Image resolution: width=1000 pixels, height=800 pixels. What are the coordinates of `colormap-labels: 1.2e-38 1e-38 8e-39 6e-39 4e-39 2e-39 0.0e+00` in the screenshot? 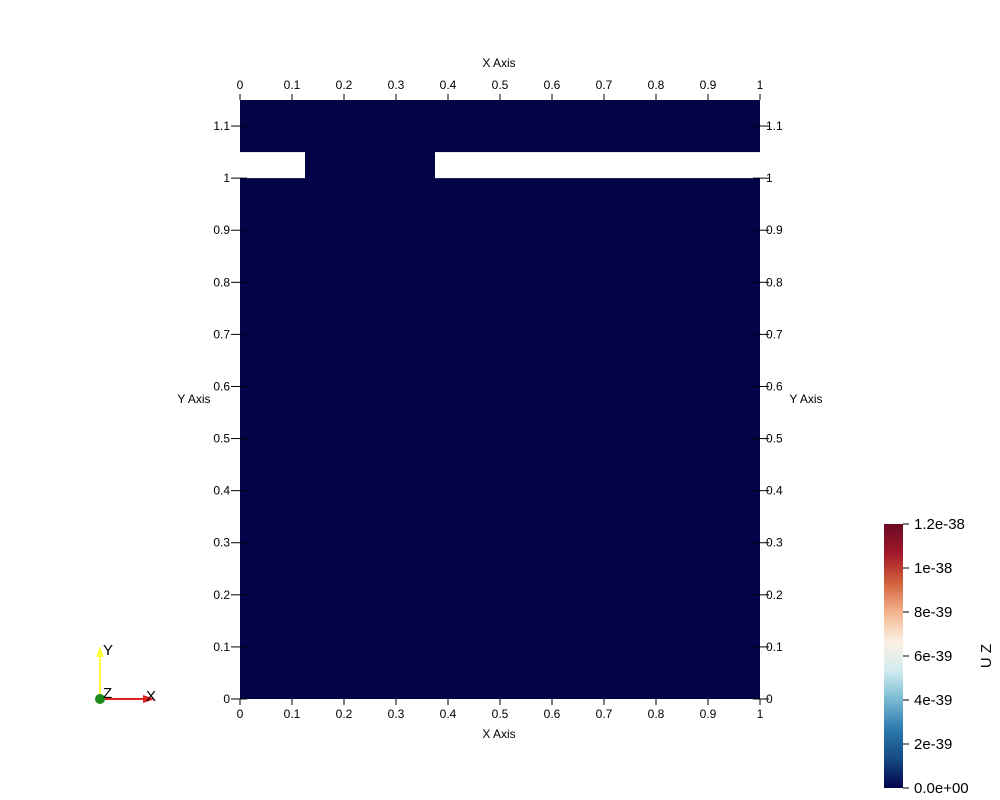 It's located at (936, 656).